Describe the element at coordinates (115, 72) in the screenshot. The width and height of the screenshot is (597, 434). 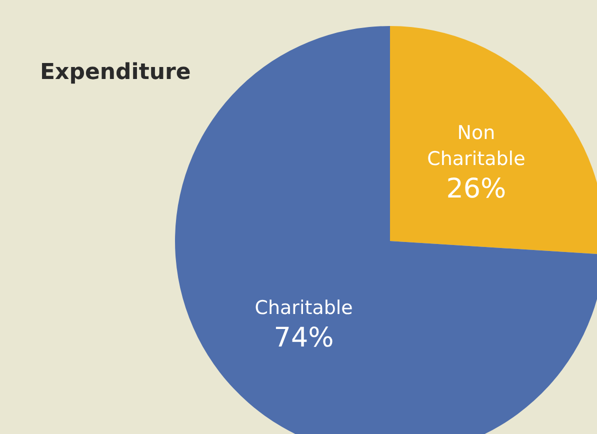
I see `text: Expenditure` at that location.